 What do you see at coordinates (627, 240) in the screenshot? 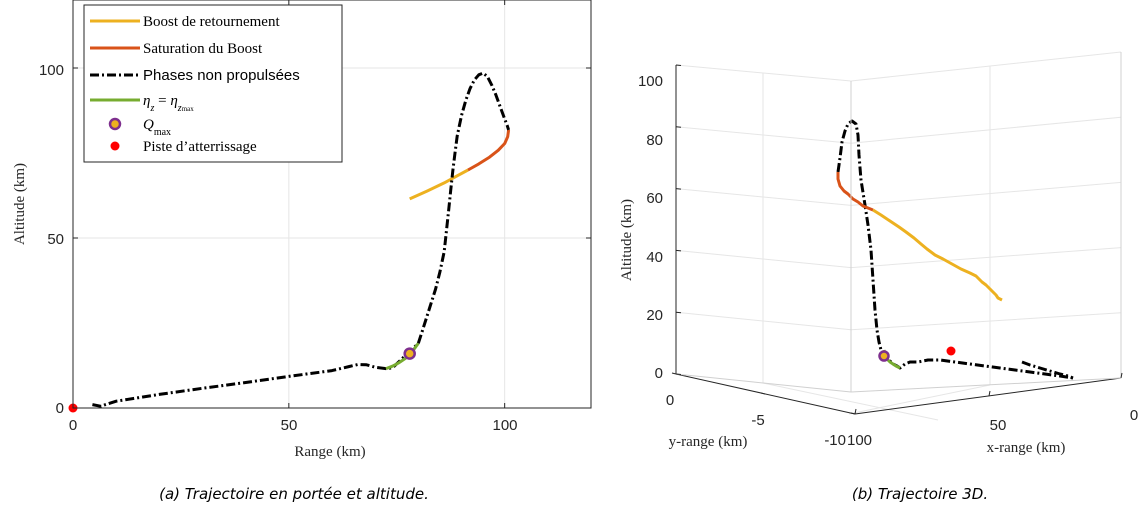
I see `z-axis-label-b: Altitude (km)` at bounding box center [627, 240].